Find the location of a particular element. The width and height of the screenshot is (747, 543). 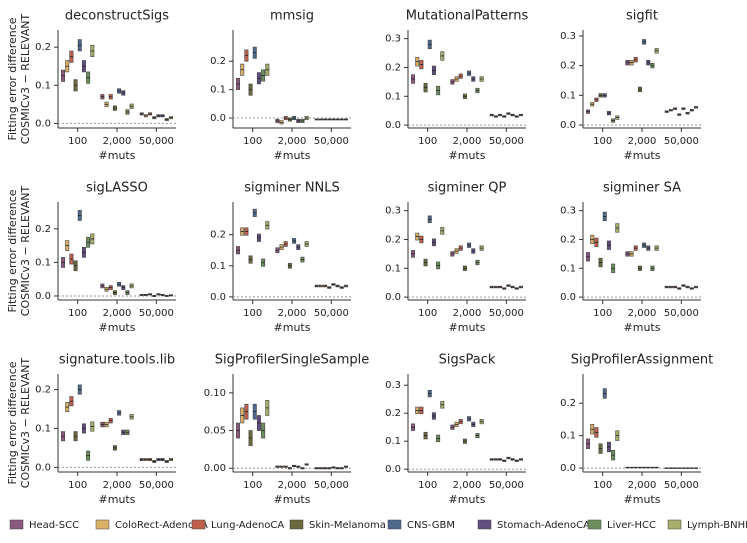

panel-title: sigminer SA is located at coordinates (642, 188).